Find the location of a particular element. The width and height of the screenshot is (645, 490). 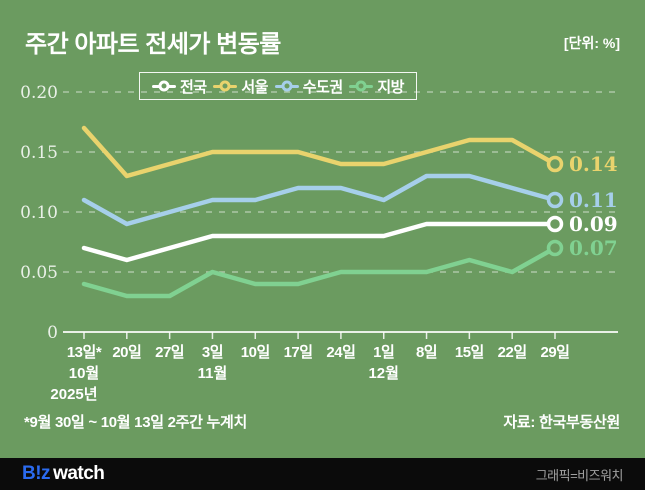

chart-title: 주간 아파트 전세가 변동률 is located at coordinates (153, 44).